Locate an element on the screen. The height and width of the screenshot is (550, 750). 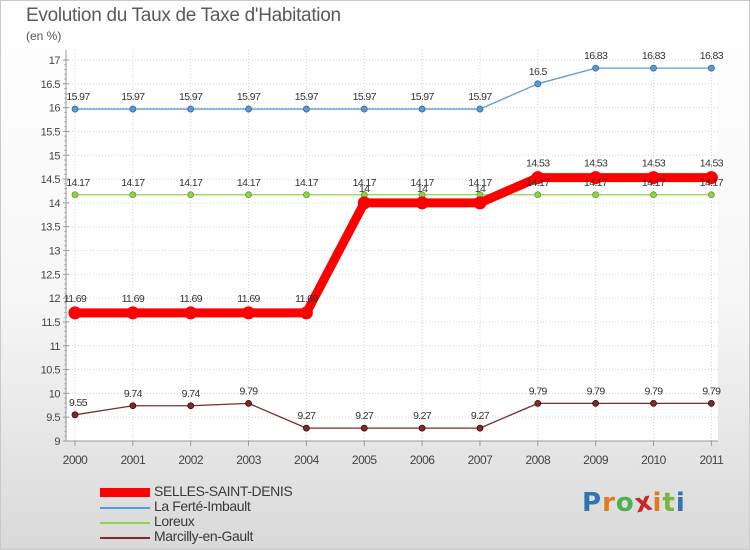
y-tick-label: 16 is located at coordinates (55, 109).